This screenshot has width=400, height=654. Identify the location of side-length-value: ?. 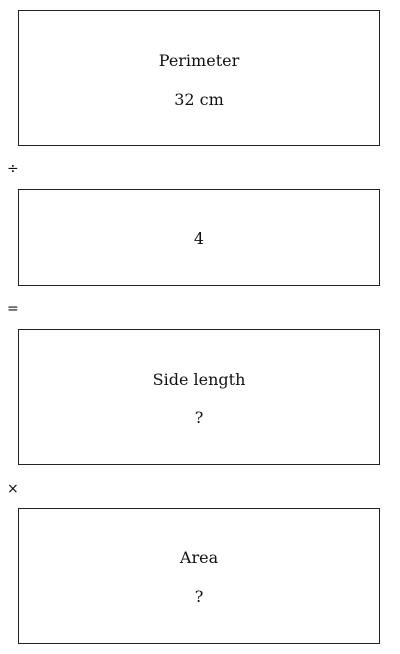
(199, 417).